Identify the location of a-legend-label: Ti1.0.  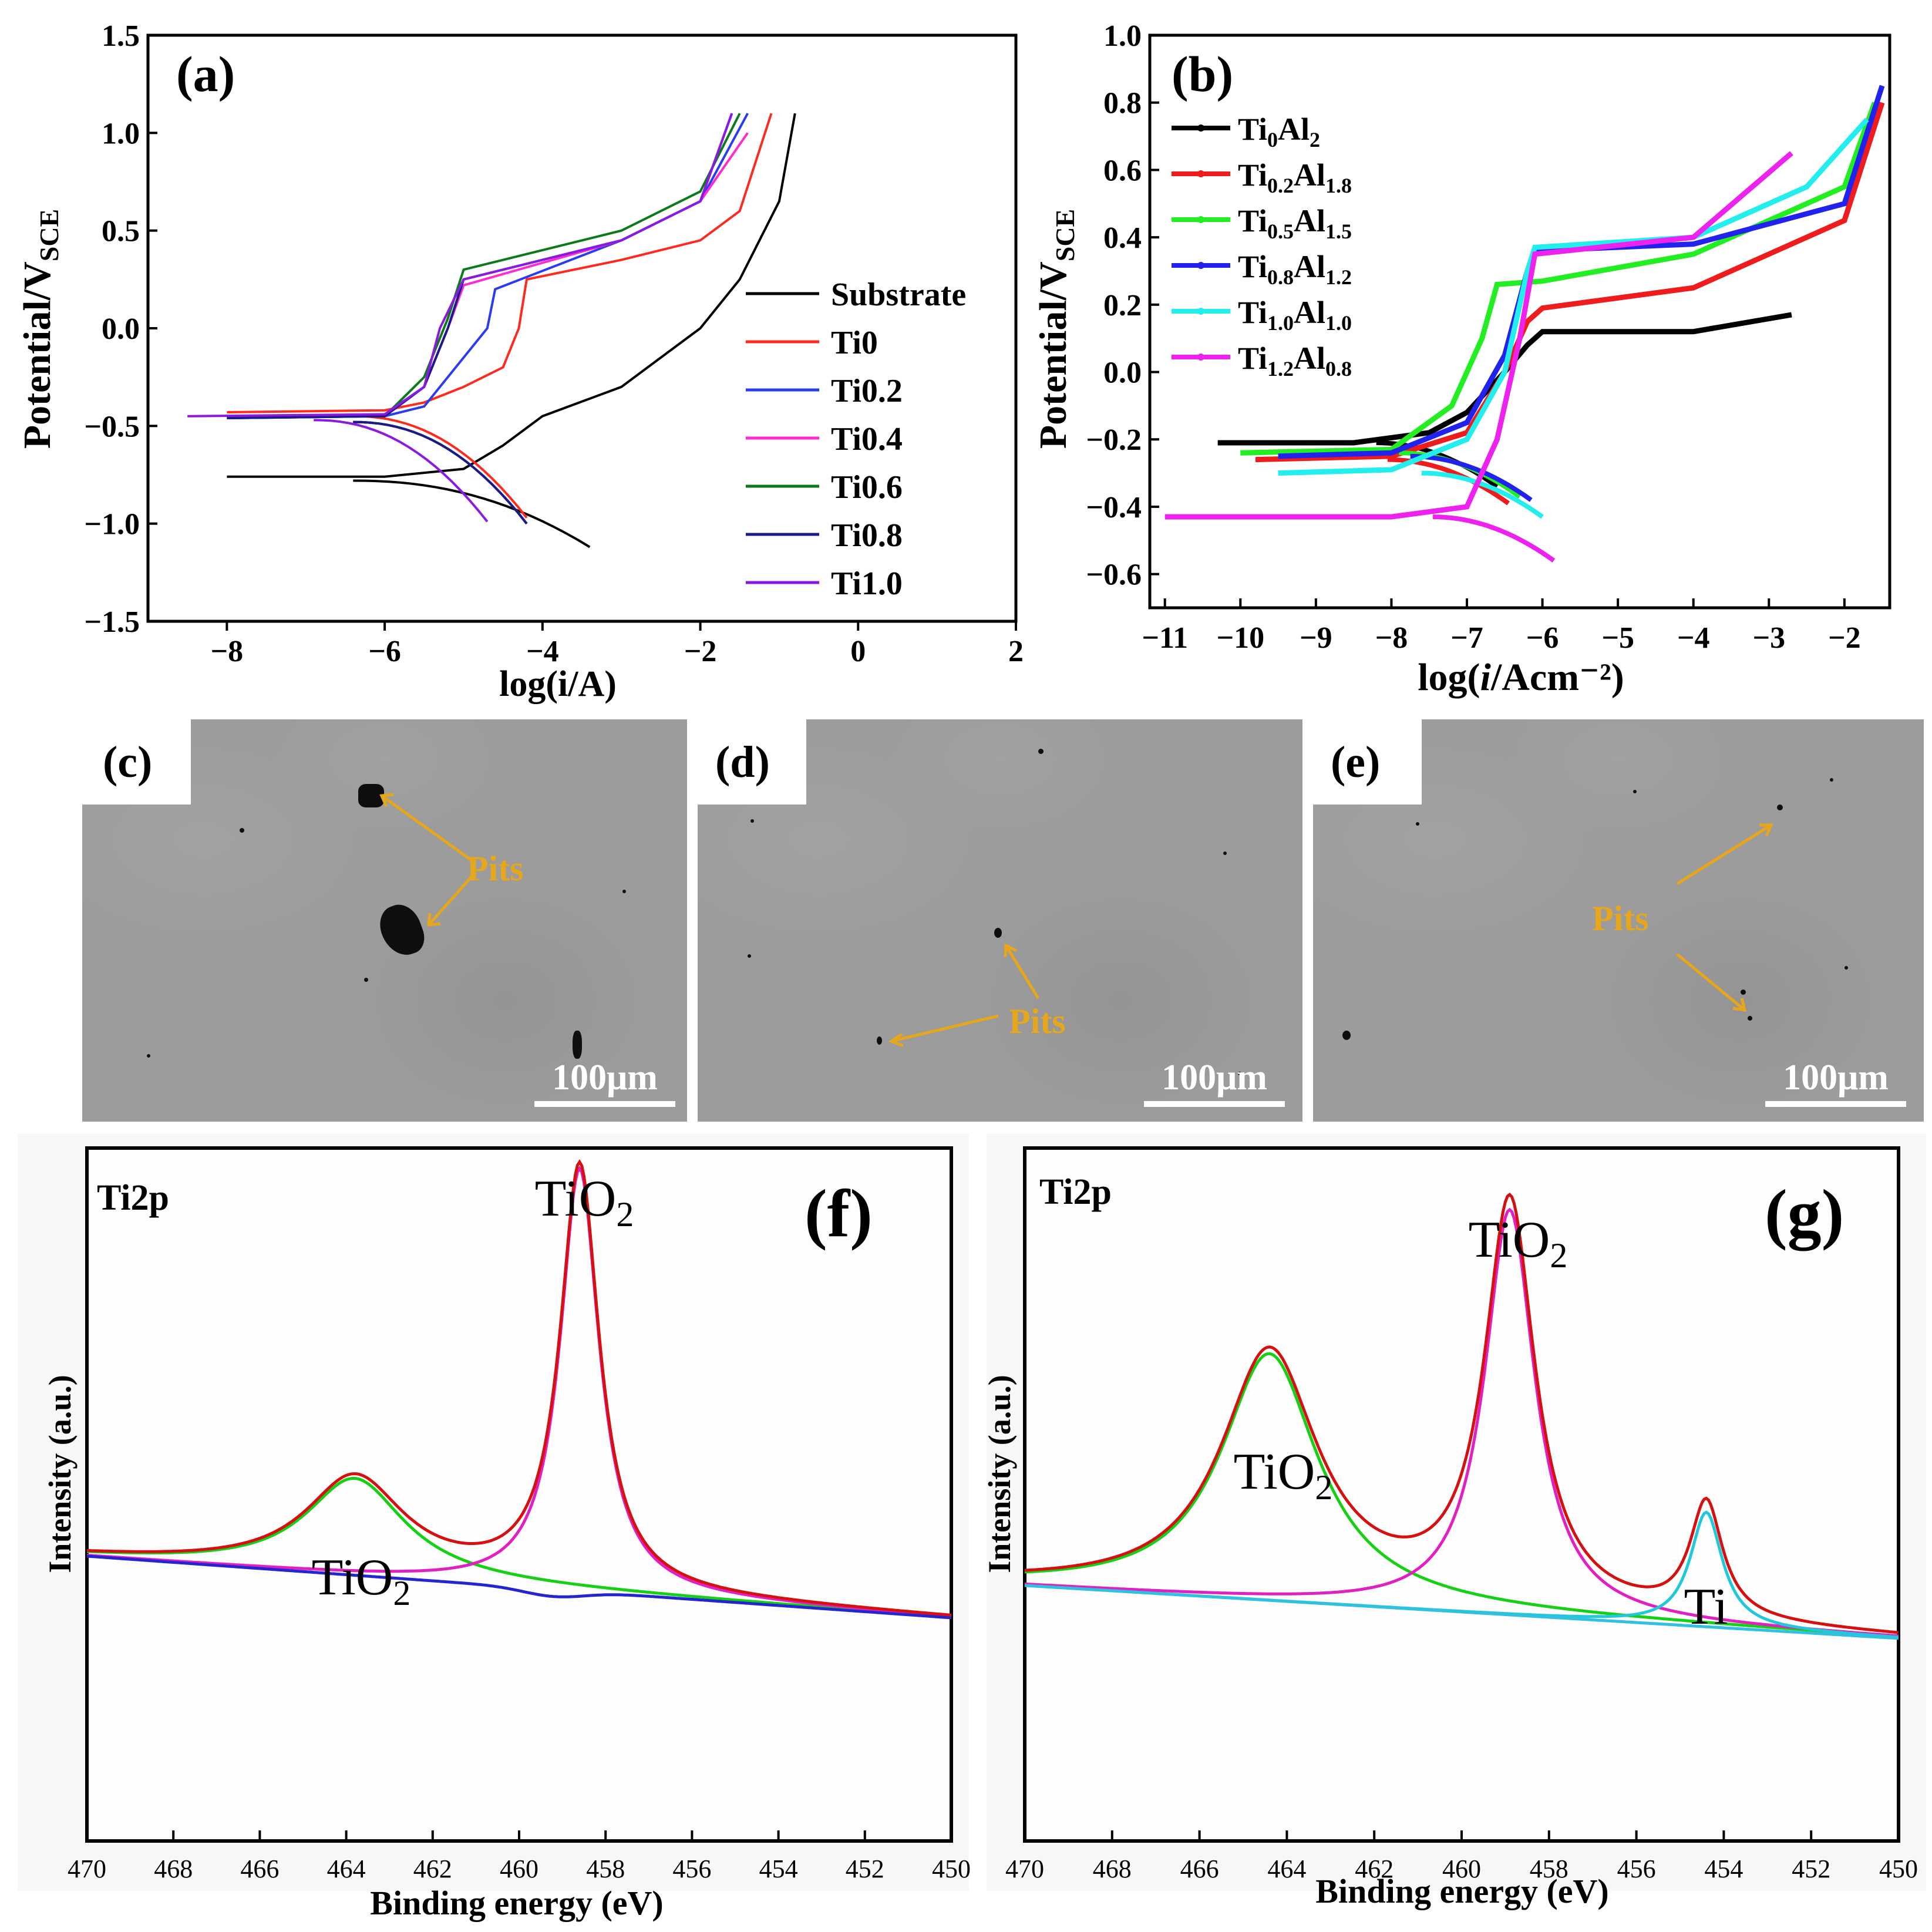
(867, 584).